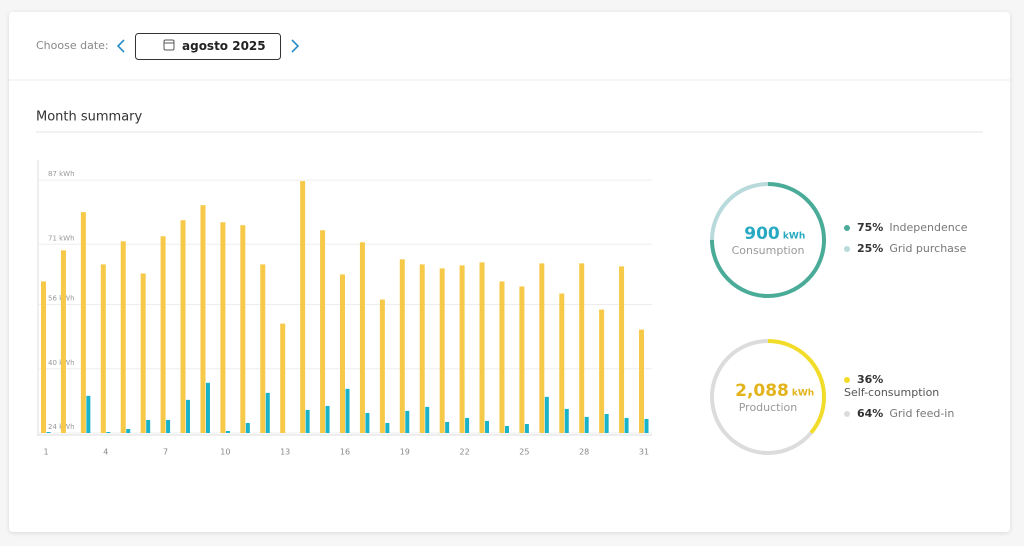 The width and height of the screenshot is (1024, 546). Describe the element at coordinates (89, 117) in the screenshot. I see `section-title: Month summary` at that location.